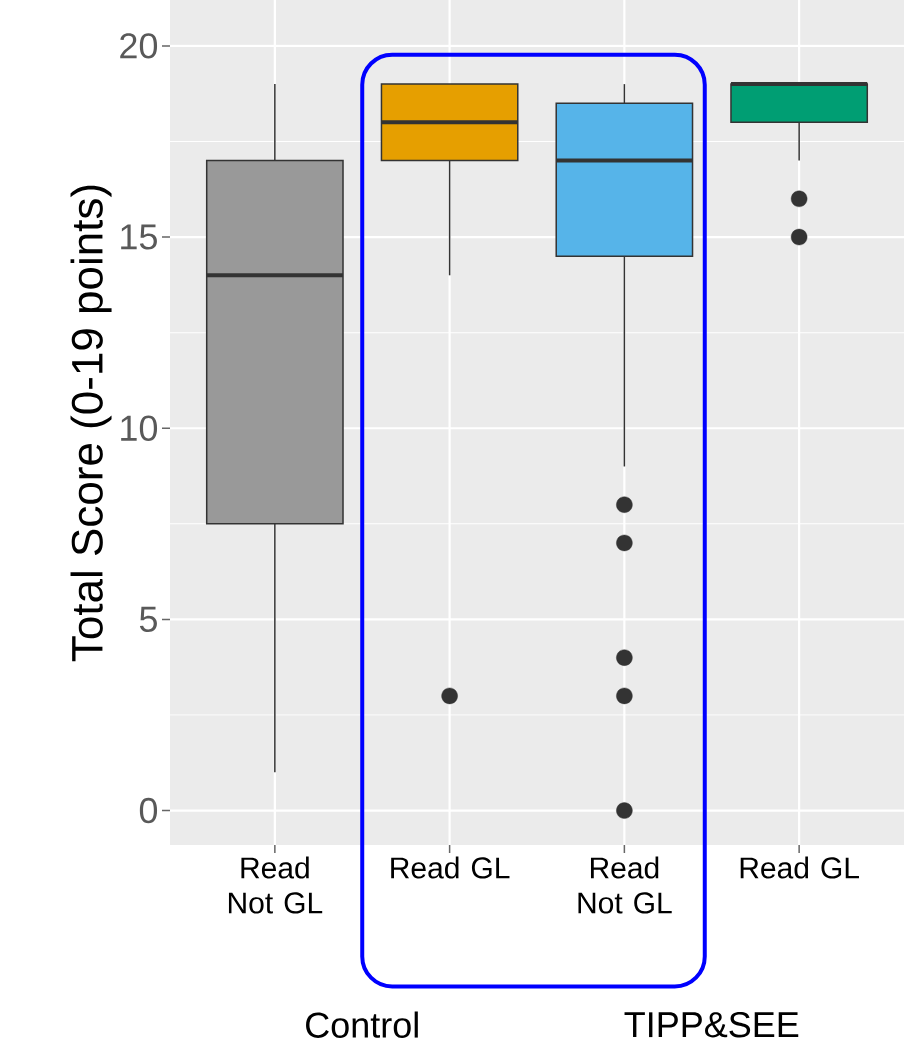  Describe the element at coordinates (148, 619) in the screenshot. I see `y-tick-label: 5` at that location.